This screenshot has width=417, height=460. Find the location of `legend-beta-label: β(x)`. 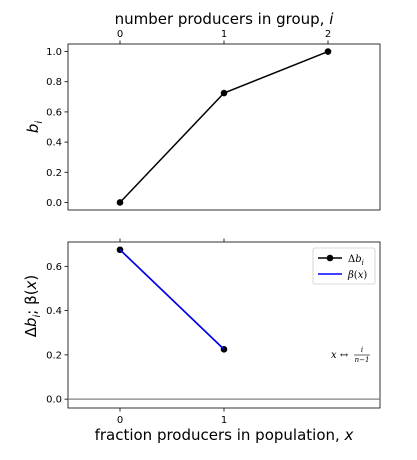

legend-beta-label: β(x) is located at coordinates (357, 275).